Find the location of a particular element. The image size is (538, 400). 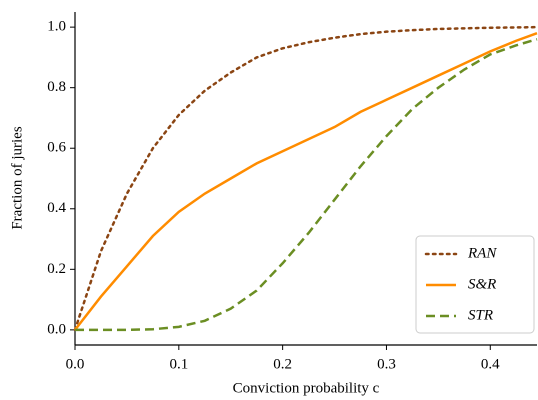

legend-box is located at coordinates (475, 284).